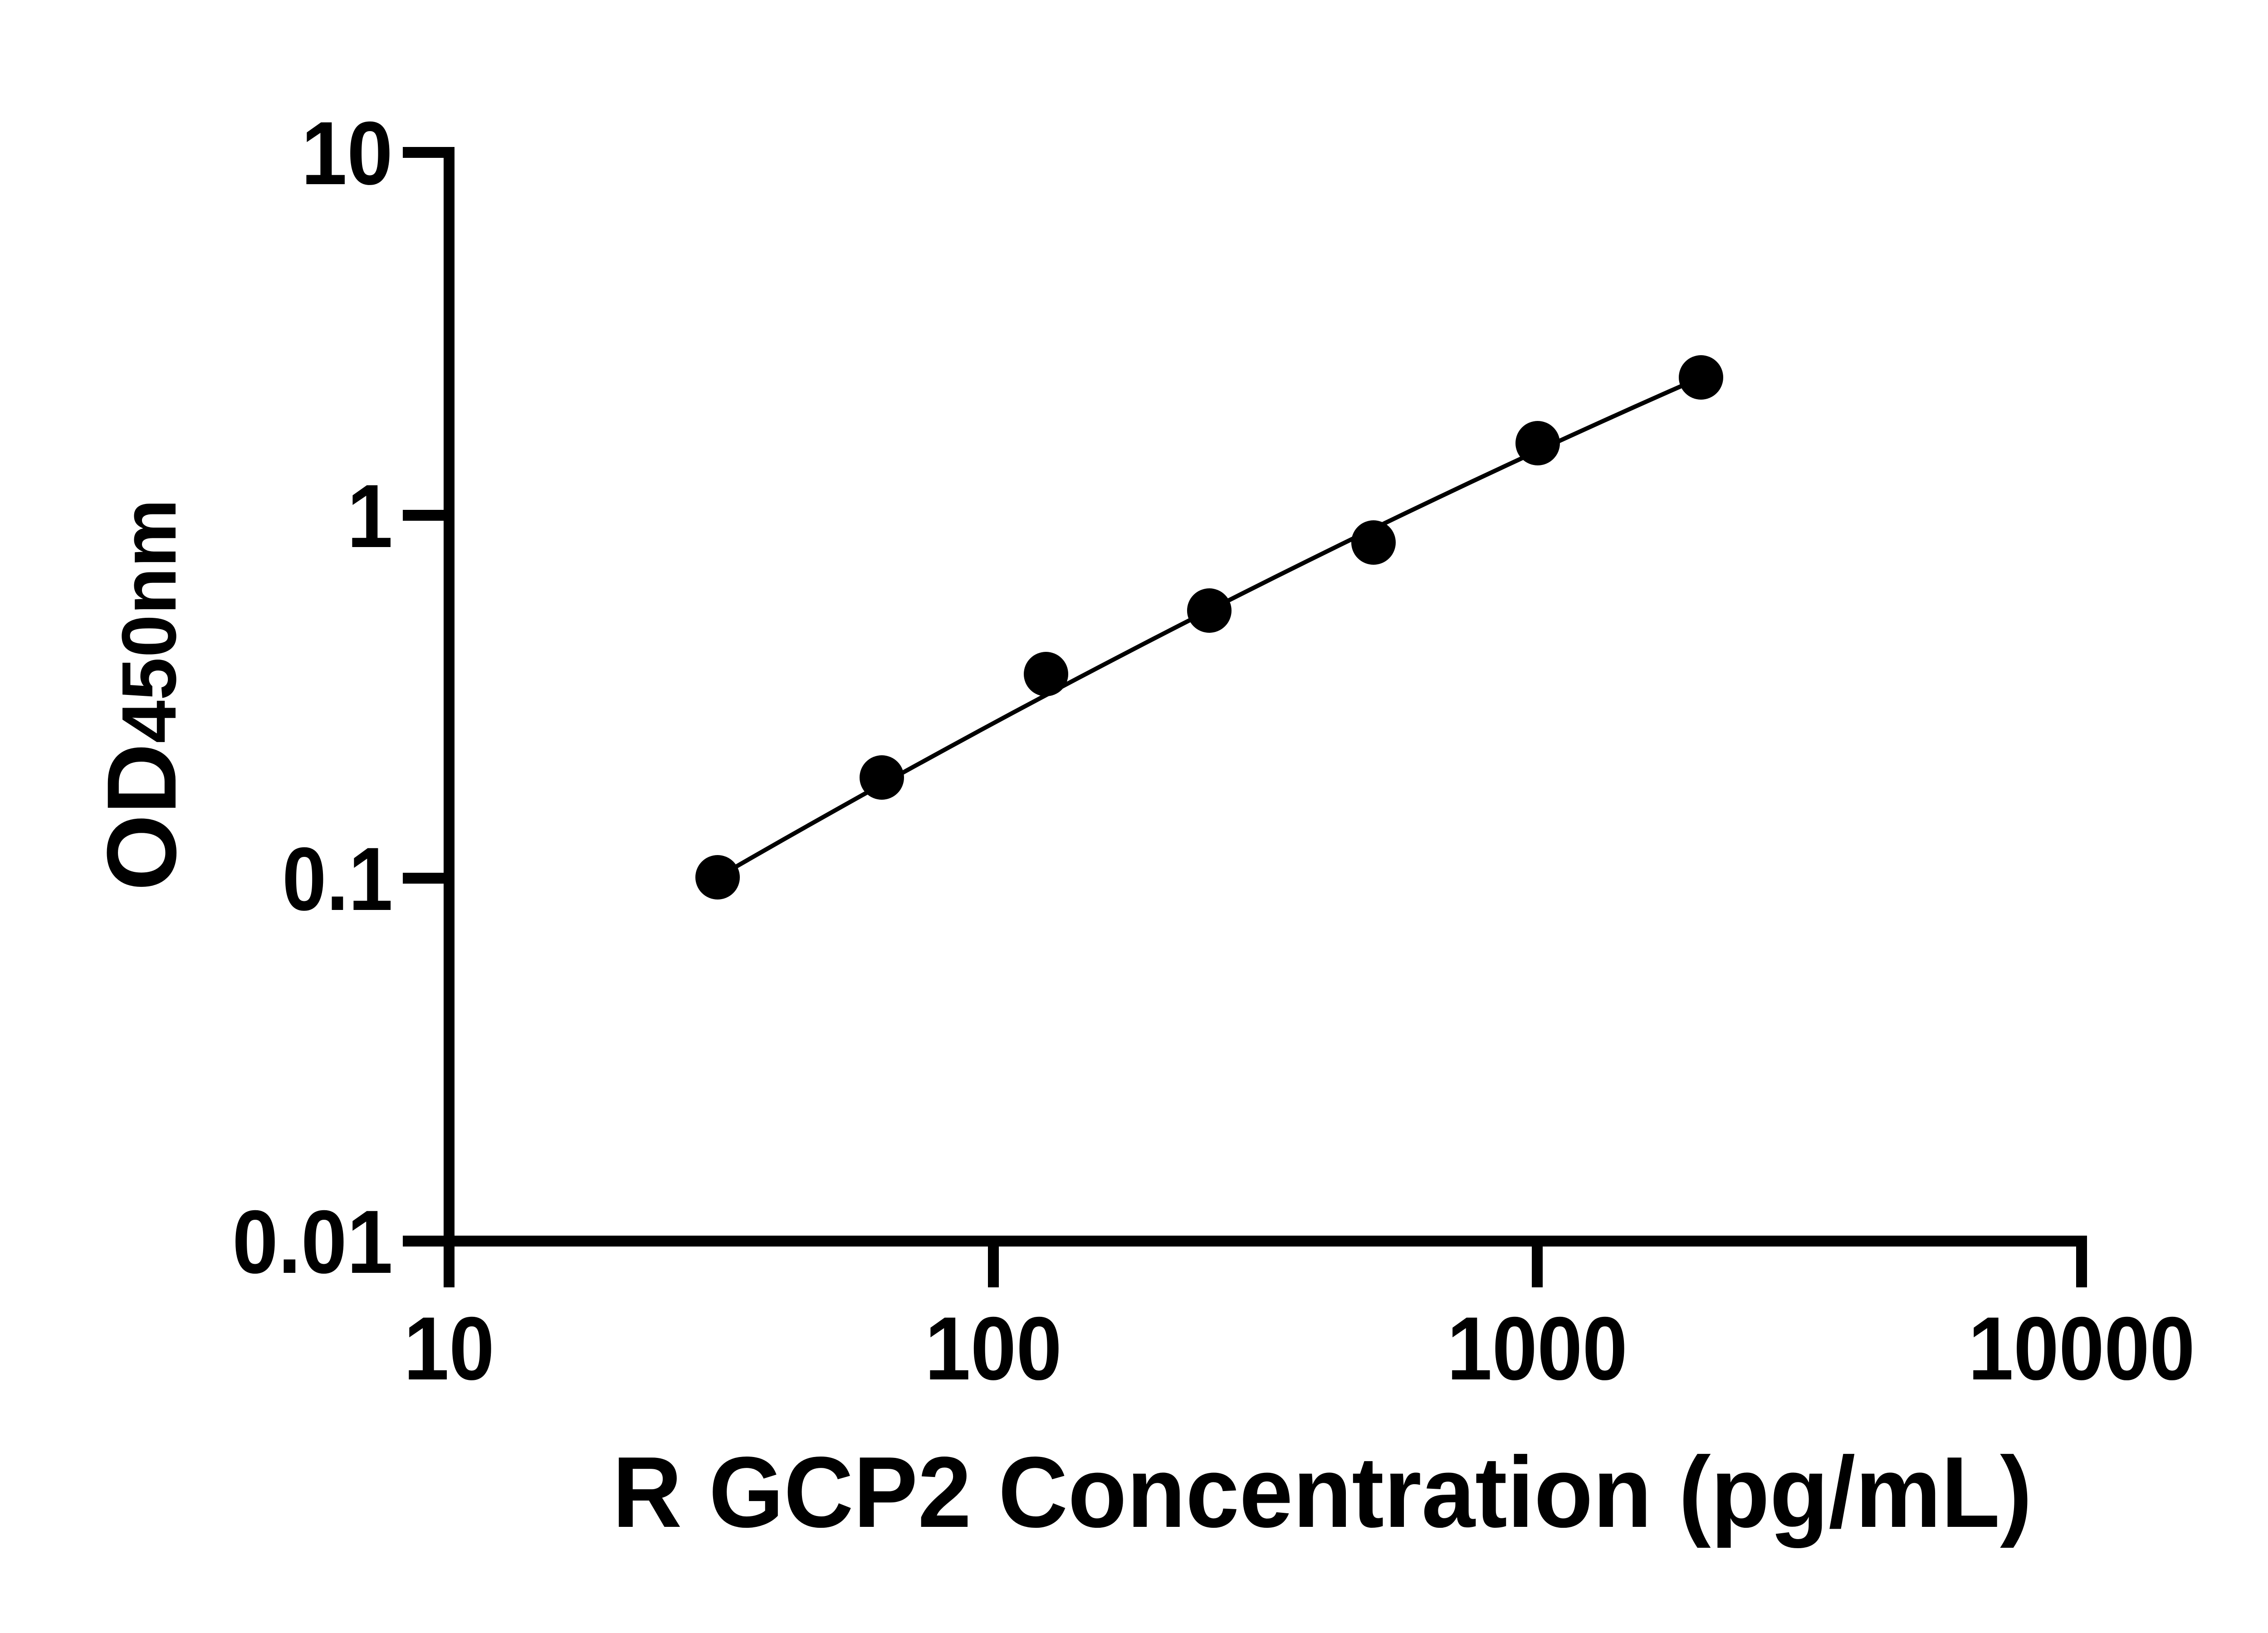 The image size is (2268, 1633). I want to click on svg-text: 0.1, so click(338, 879).